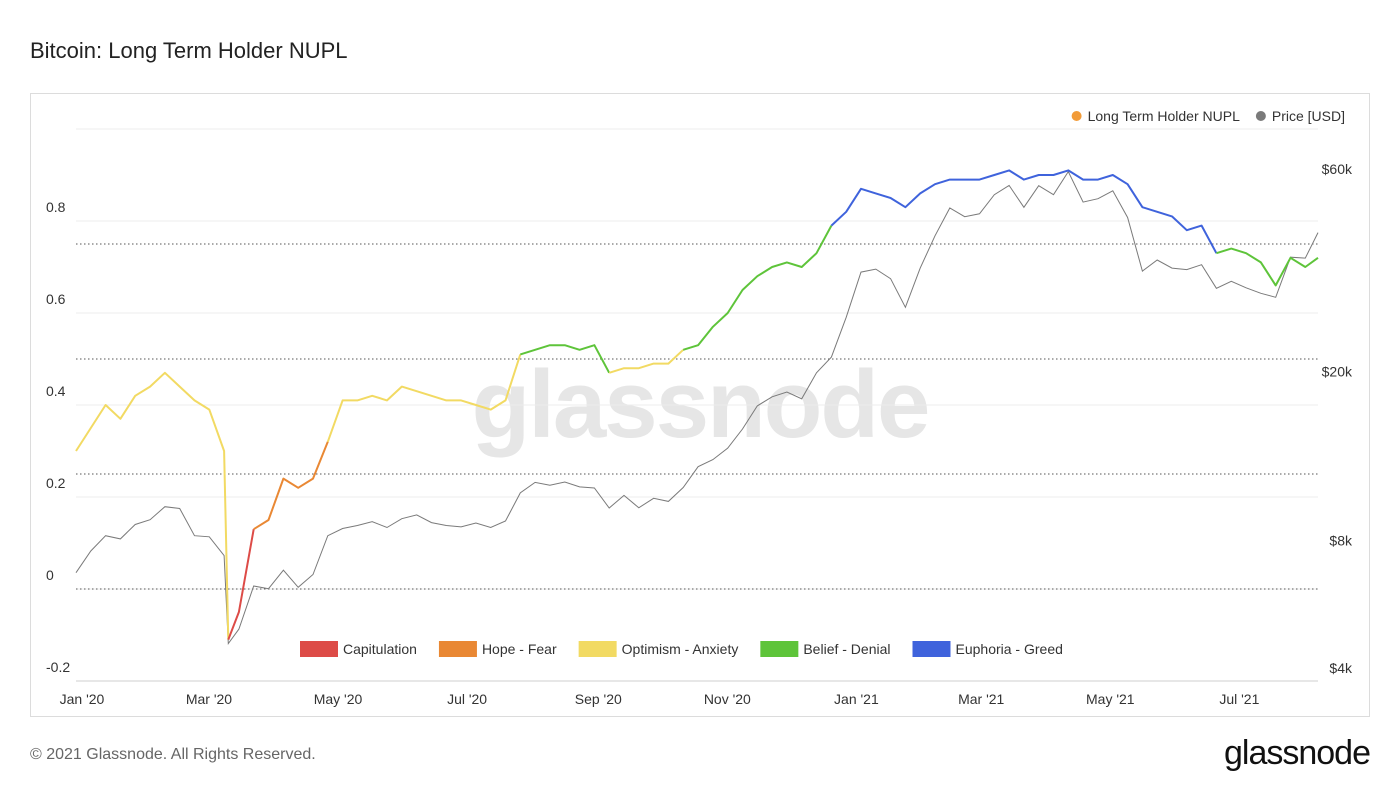 This screenshot has height=793, width=1400. What do you see at coordinates (1164, 116) in the screenshot?
I see `legend-label: Long Term Holder NUPL` at bounding box center [1164, 116].